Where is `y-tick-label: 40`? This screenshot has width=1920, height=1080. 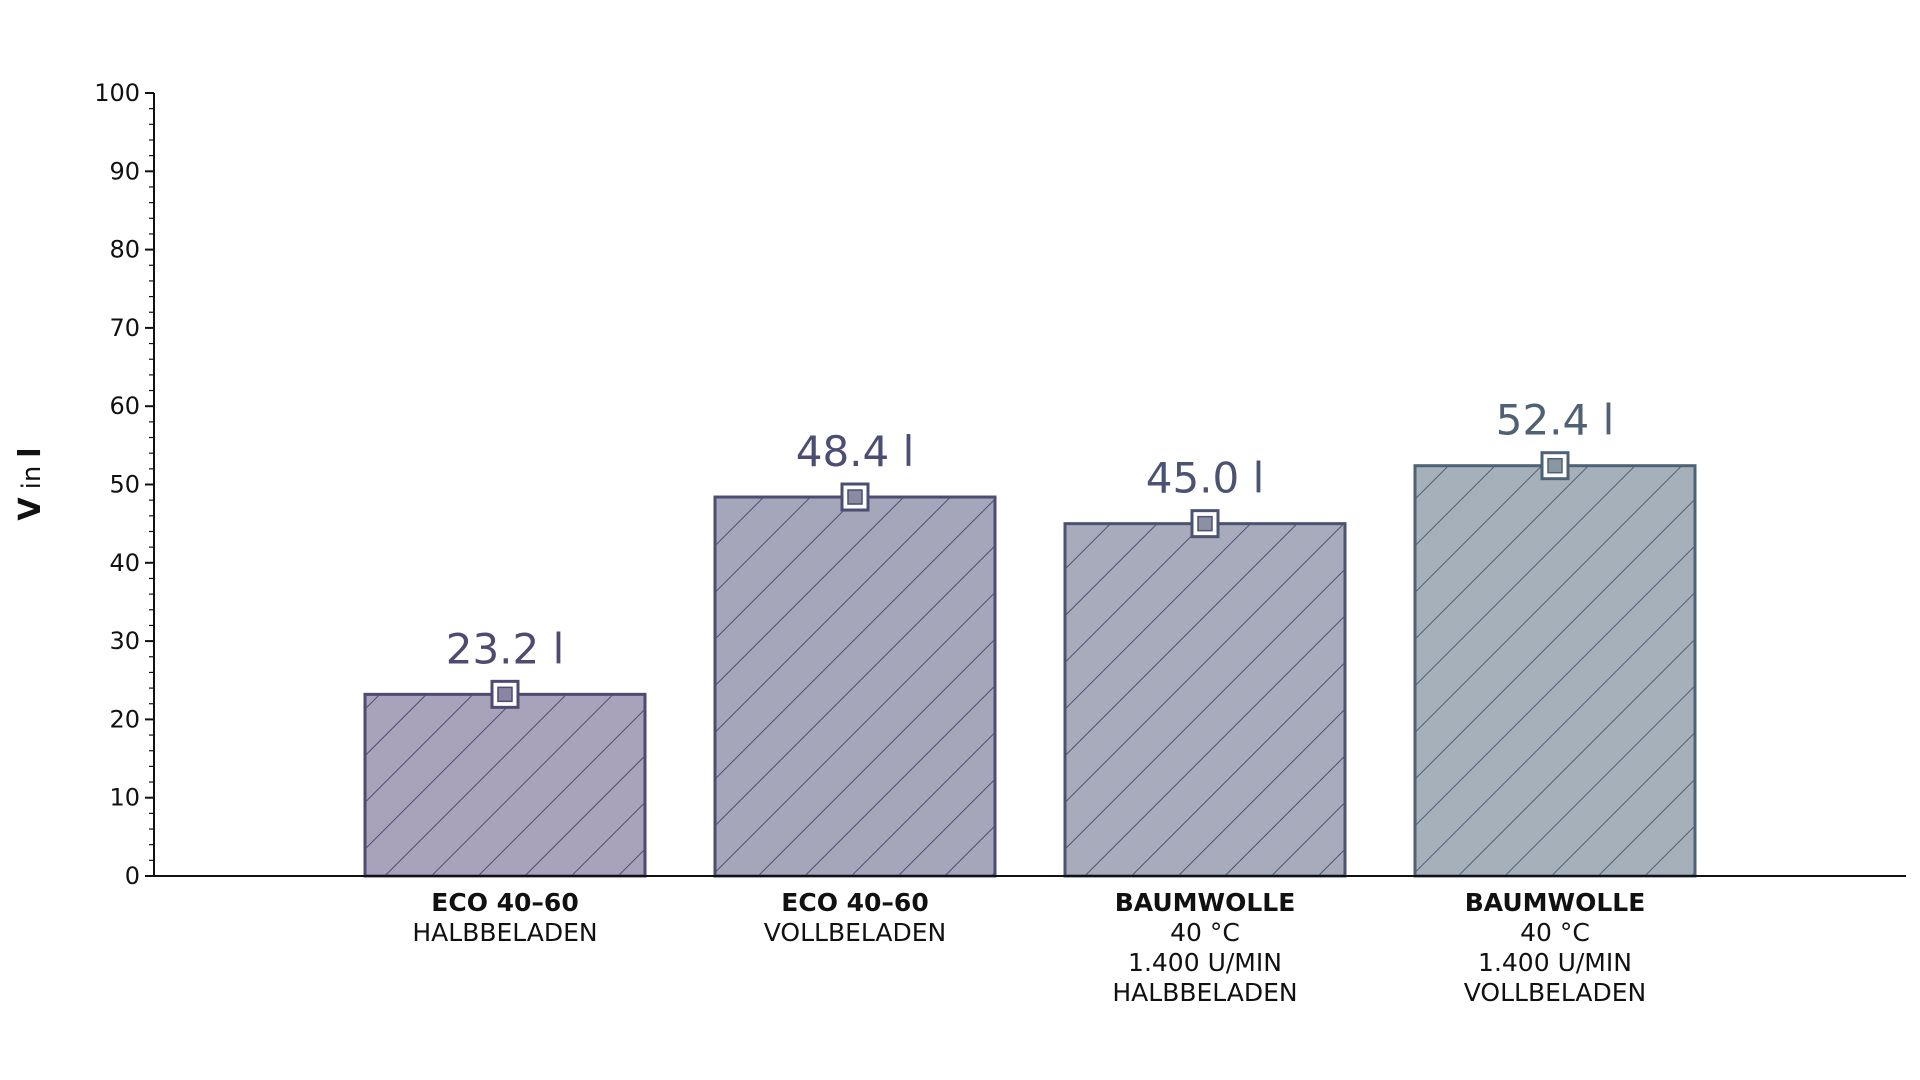 y-tick-label: 40 is located at coordinates (124, 563).